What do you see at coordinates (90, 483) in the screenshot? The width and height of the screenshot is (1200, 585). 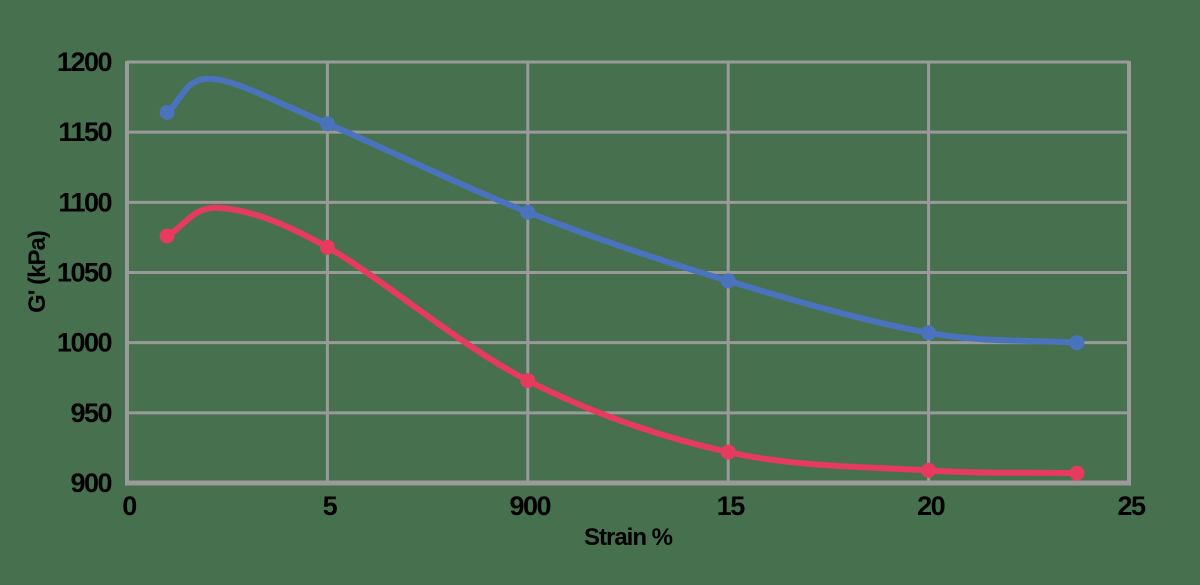 I see `y-tick-label: 900` at bounding box center [90, 483].